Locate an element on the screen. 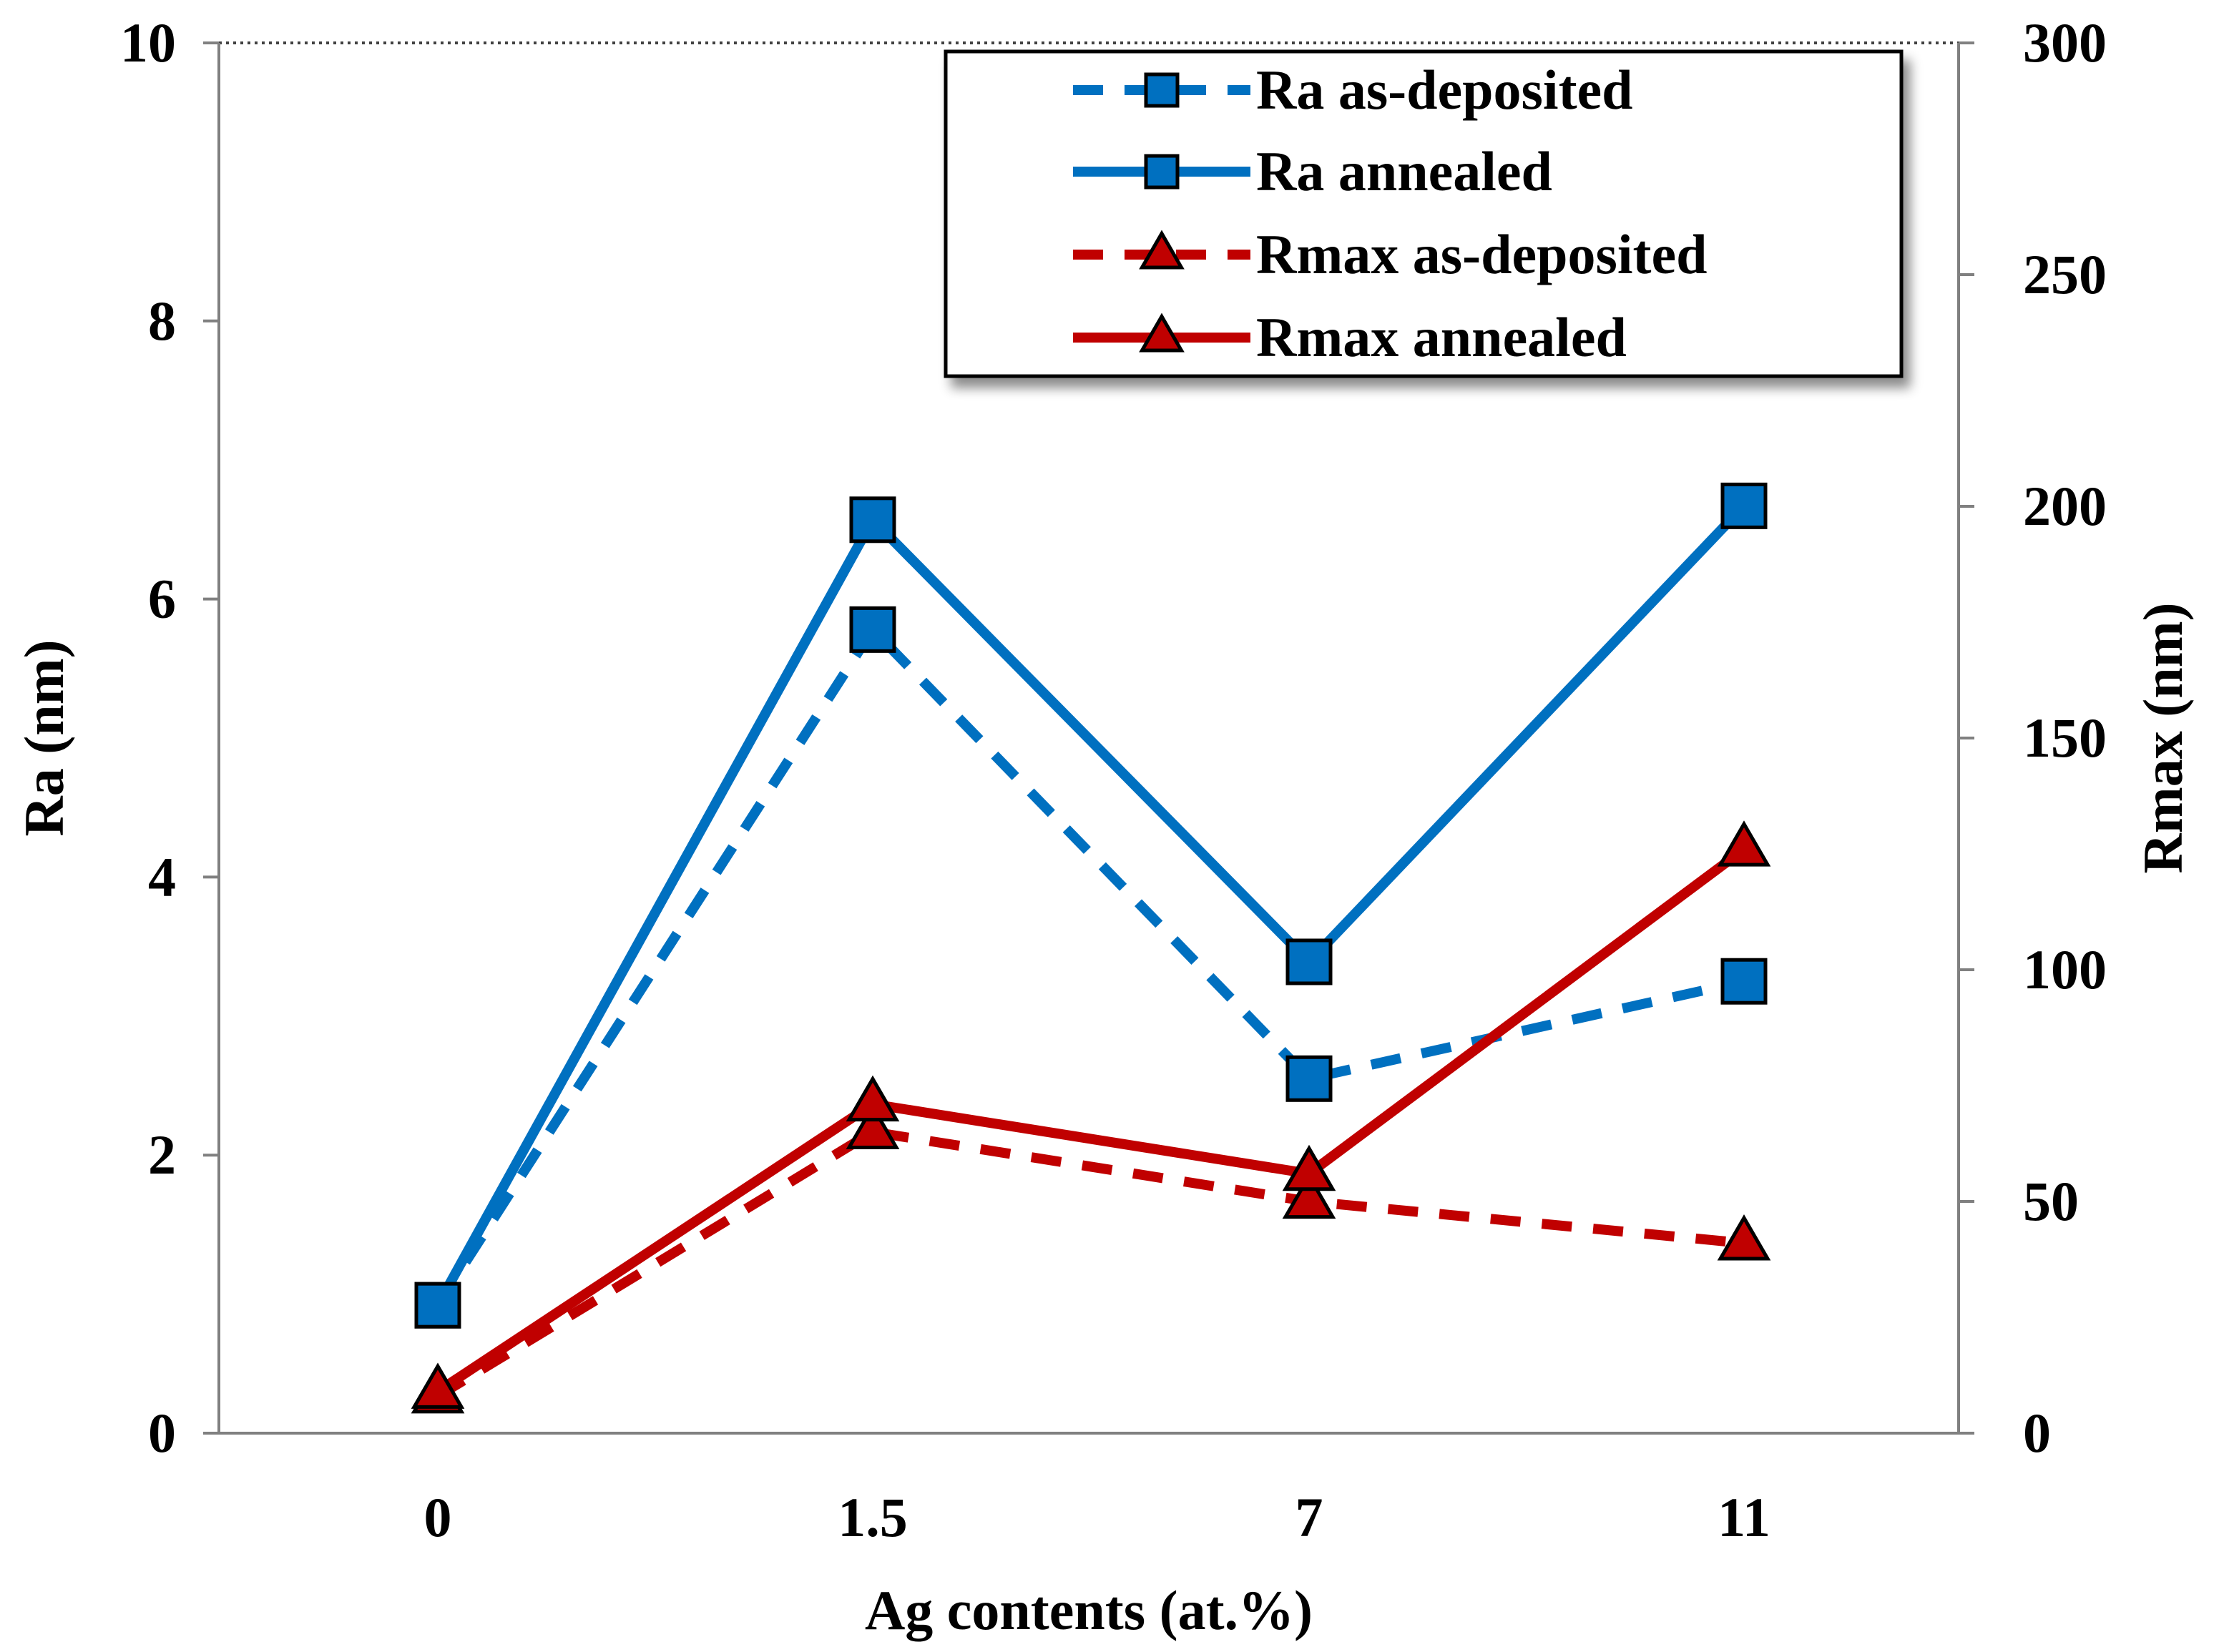 The width and height of the screenshot is (2219, 1652). y-axis-title: Ra (nm) is located at coordinates (44, 737).